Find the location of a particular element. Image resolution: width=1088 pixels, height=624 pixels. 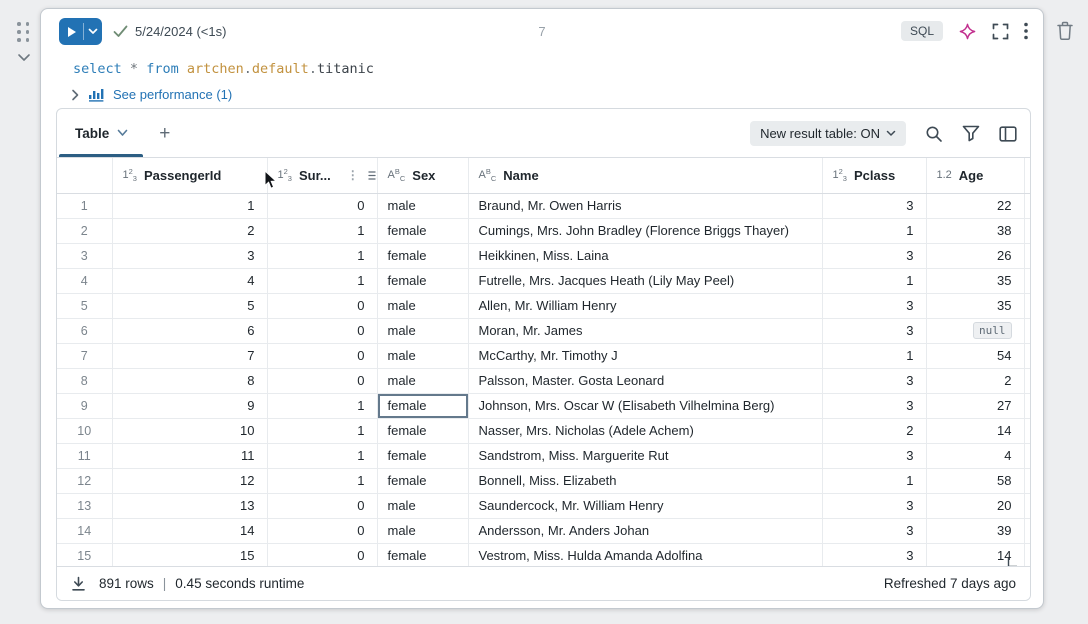

row-number-cell: 11 is located at coordinates (85, 456).